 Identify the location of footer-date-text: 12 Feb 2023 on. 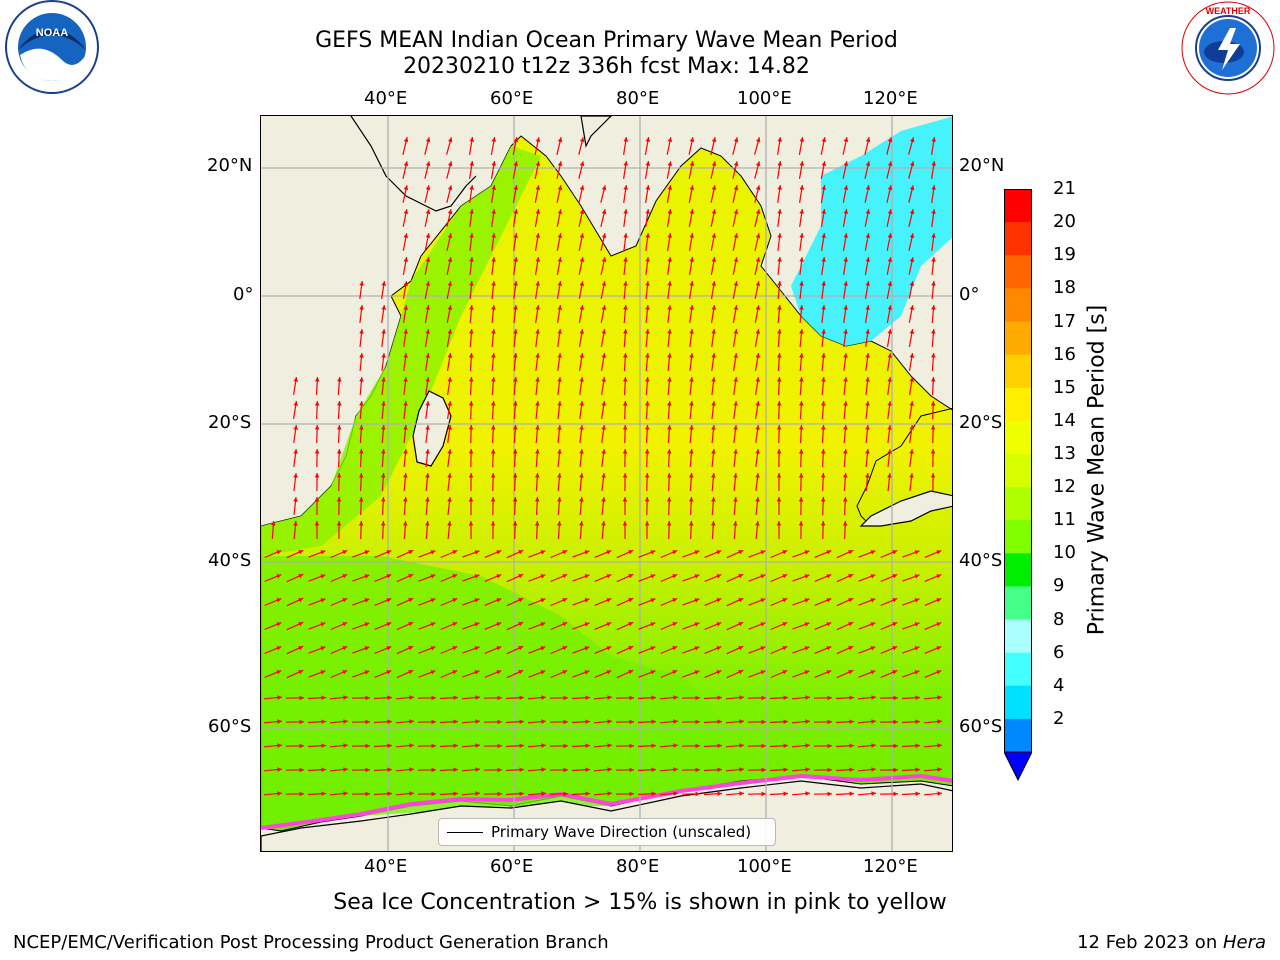
(1150, 942).